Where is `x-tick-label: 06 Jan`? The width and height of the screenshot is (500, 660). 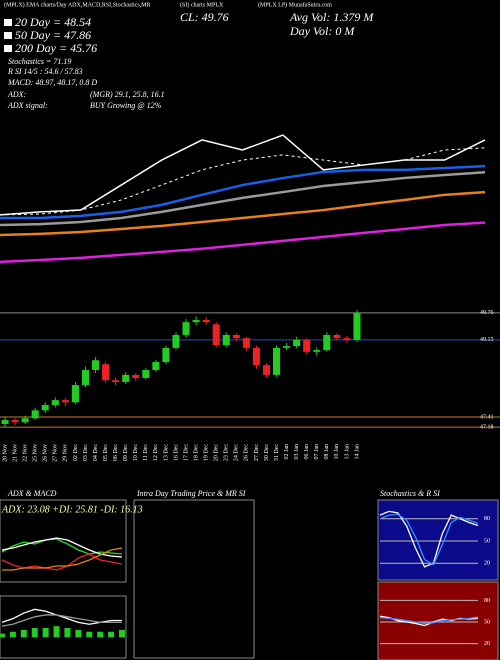 x-tick-label: 06 Jan is located at coordinates (307, 452).